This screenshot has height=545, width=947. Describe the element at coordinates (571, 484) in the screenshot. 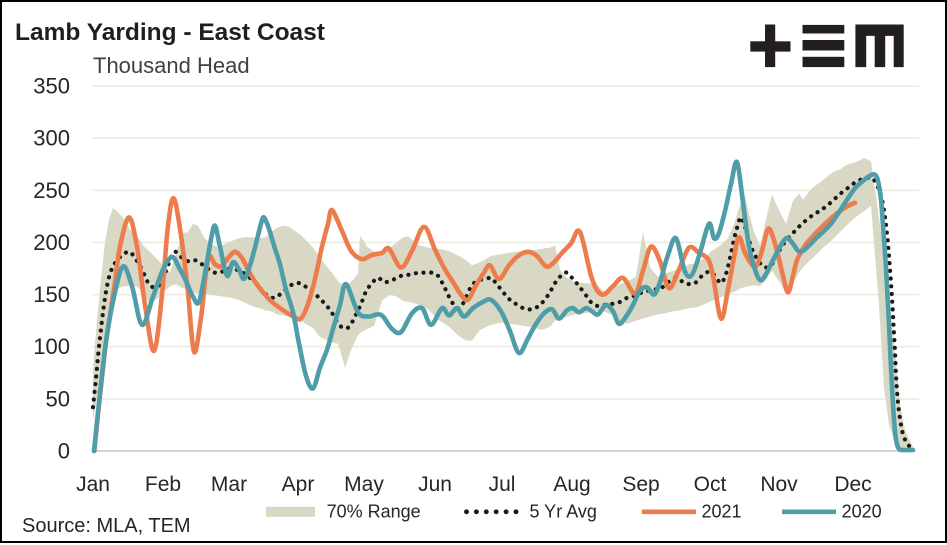

I see `svg-text: Aug` at that location.